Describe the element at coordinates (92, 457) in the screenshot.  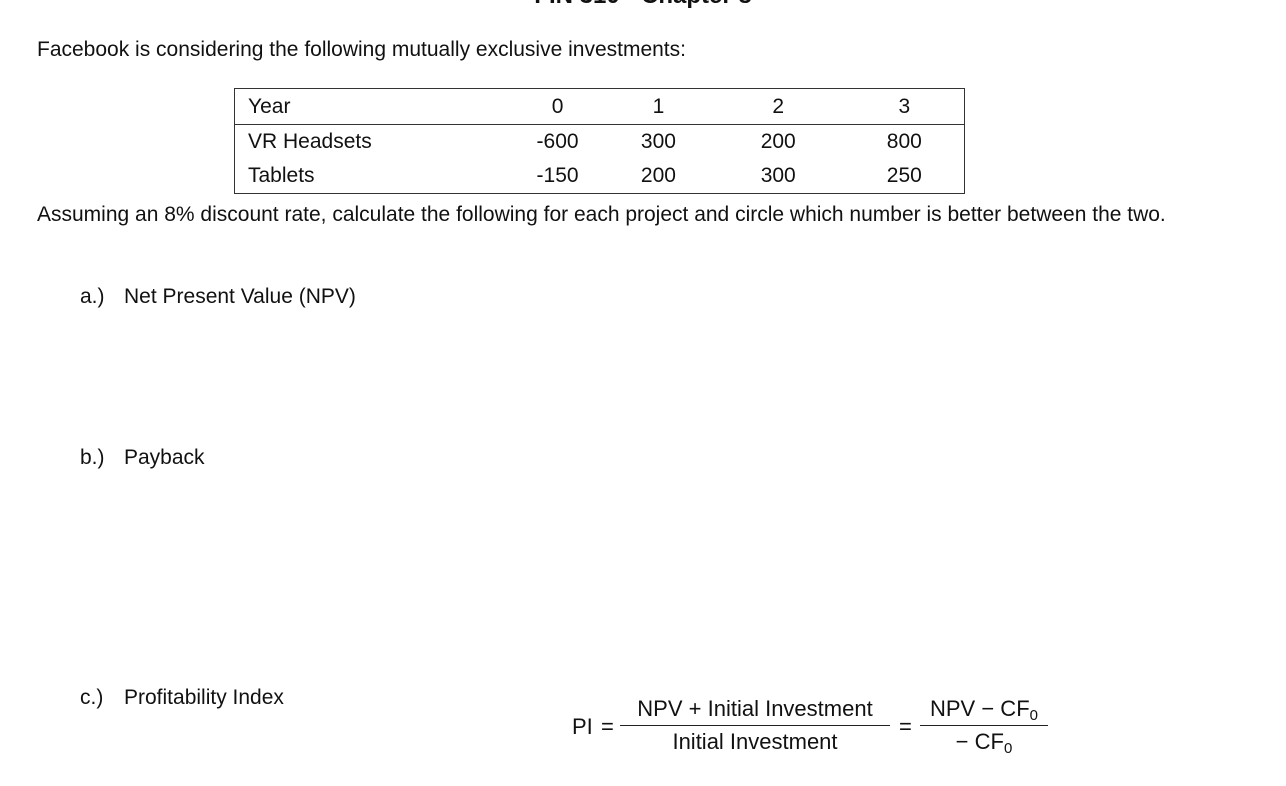
I see `question-label: b.)` at that location.